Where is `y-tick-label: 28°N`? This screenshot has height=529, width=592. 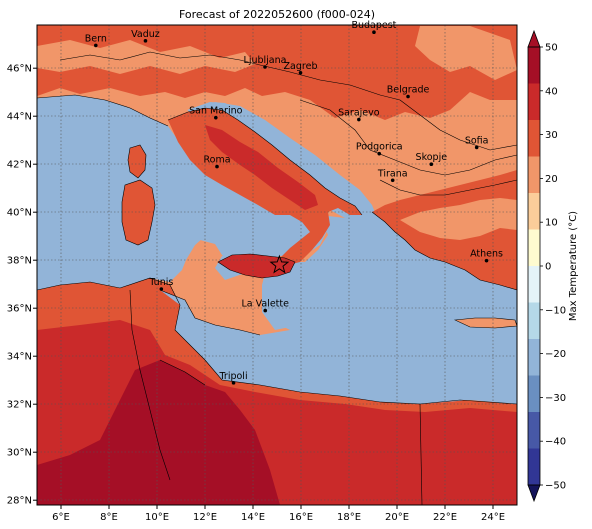 y-tick-label: 28°N is located at coordinates (19, 501).